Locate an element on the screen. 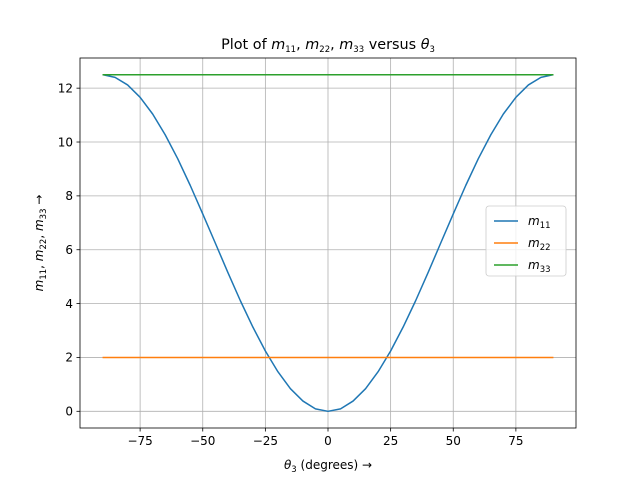 The height and width of the screenshot is (480, 640). y-tick-label: 10 is located at coordinates (65, 142).